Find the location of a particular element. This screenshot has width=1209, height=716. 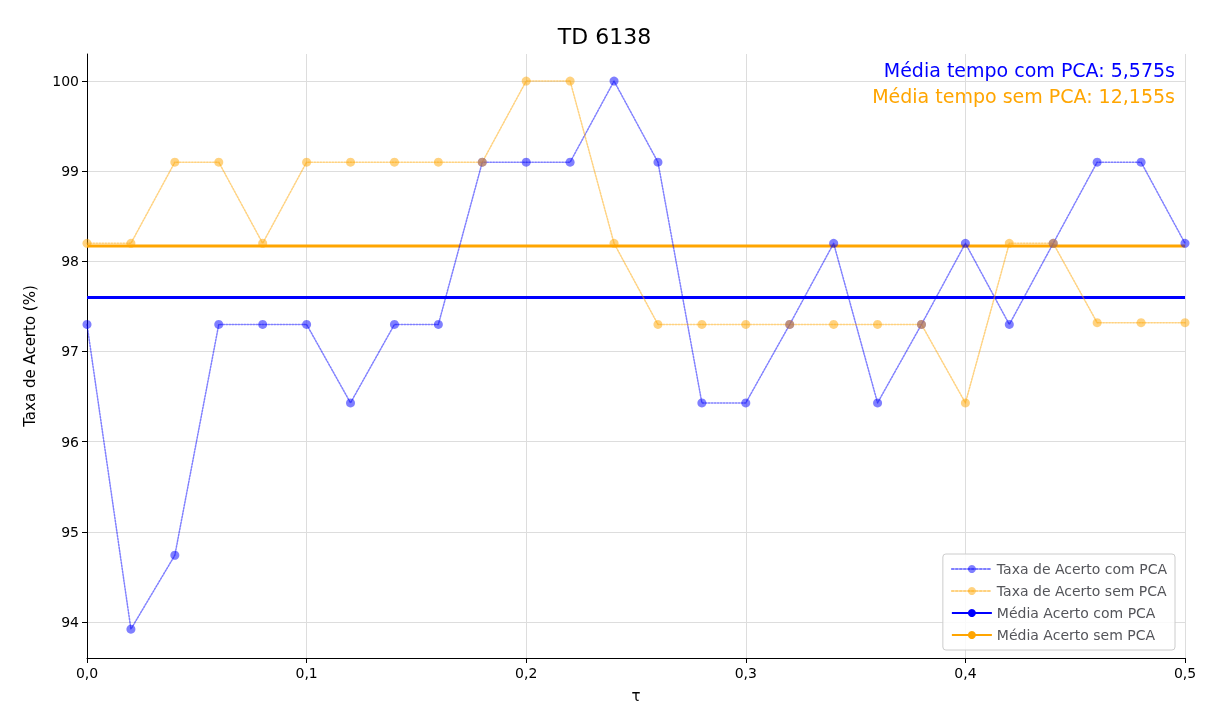

x-tick-label: 0,5 is located at coordinates (1185, 673).